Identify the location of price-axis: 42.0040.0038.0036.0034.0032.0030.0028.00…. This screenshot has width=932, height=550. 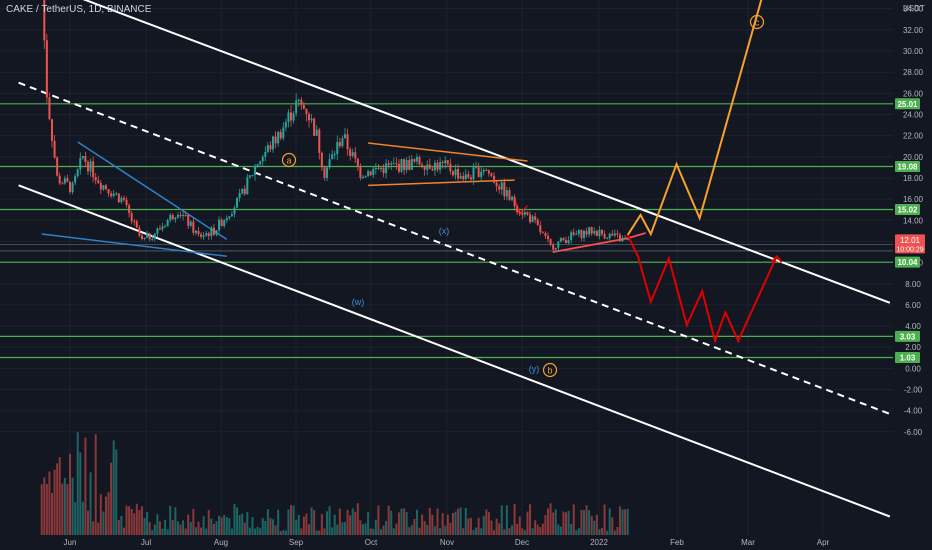
(910, 218).